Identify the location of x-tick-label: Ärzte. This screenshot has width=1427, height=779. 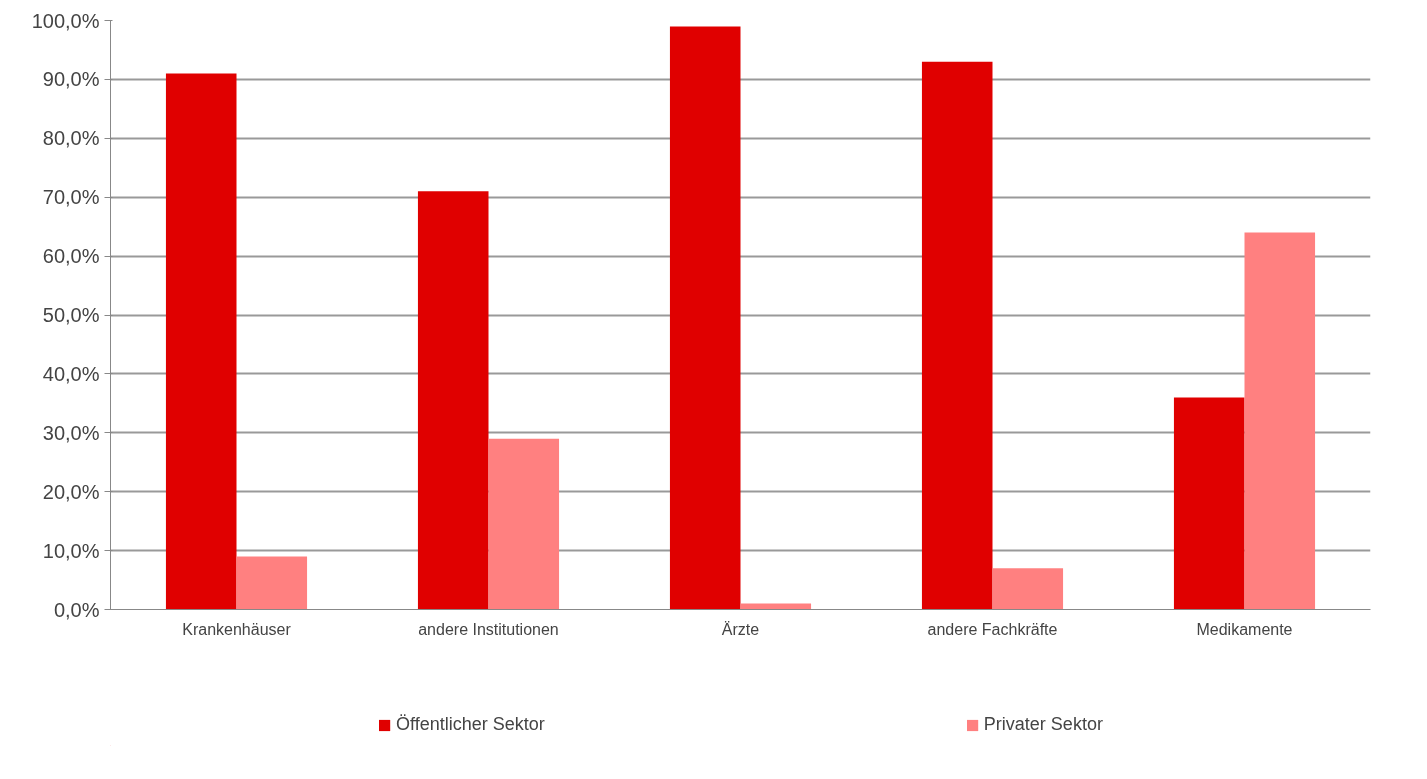
(740, 629).